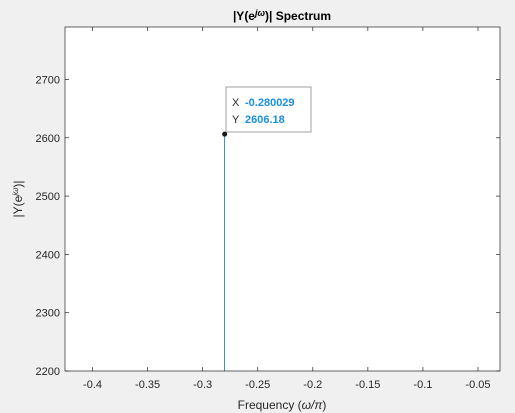 The height and width of the screenshot is (413, 515). What do you see at coordinates (367, 385) in the screenshot?
I see `x-tick-label: -0.15` at bounding box center [367, 385].